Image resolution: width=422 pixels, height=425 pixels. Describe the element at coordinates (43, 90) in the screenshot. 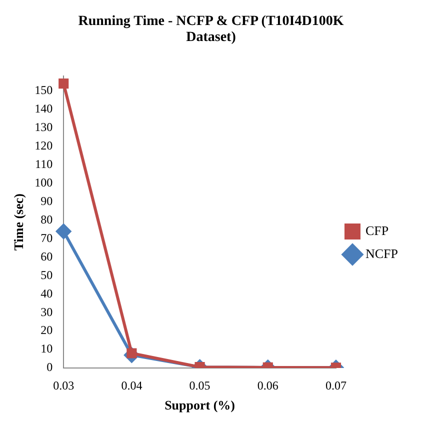

I see `y-tick-label: 150` at that location.